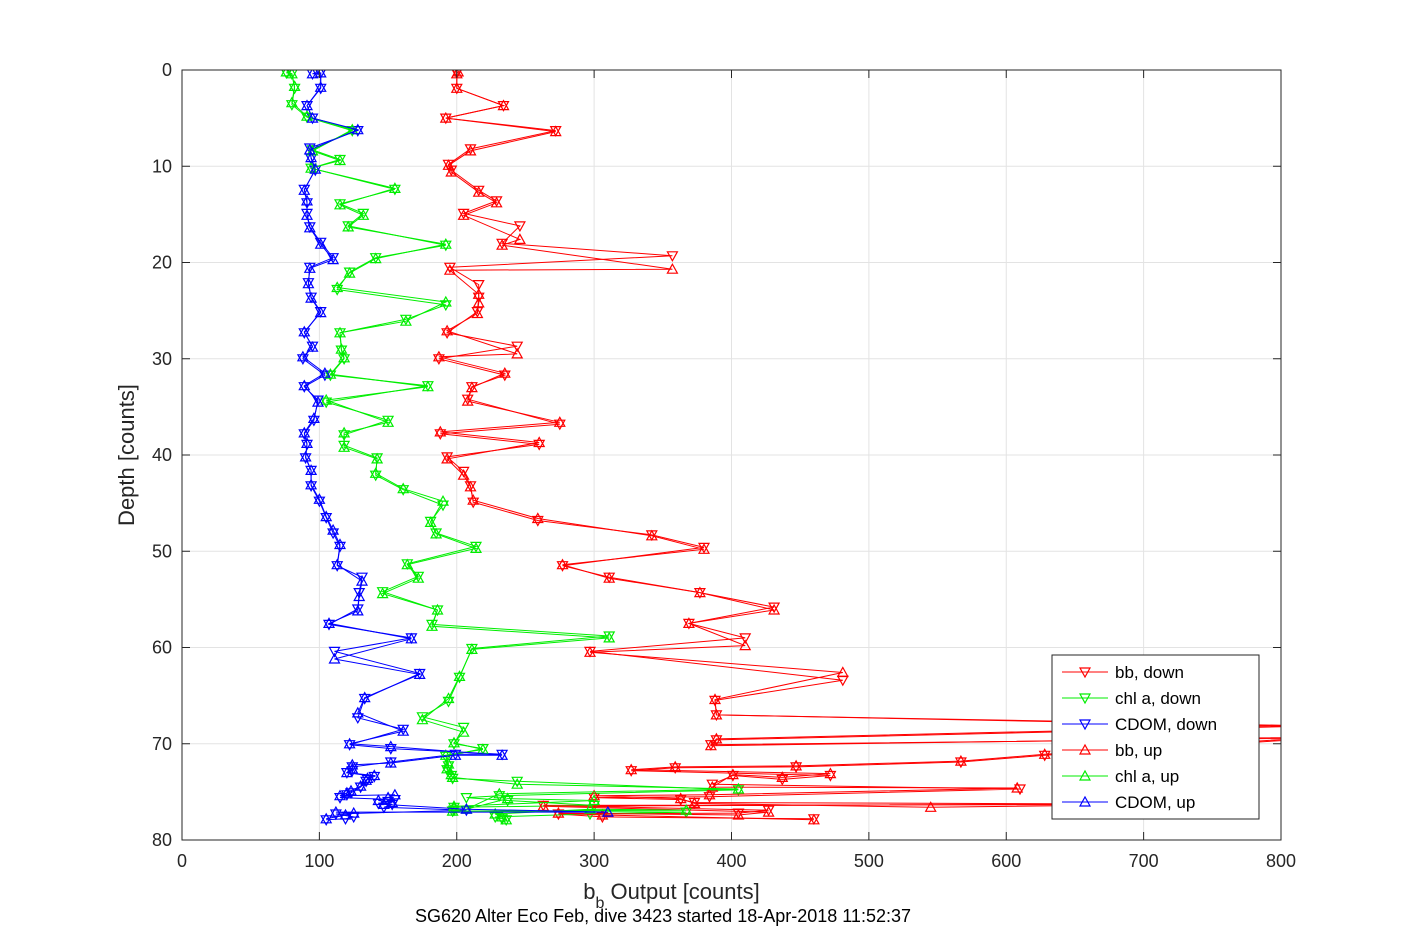  Describe the element at coordinates (126, 455) in the screenshot. I see `y-axis-title: Depth [counts]` at that location.